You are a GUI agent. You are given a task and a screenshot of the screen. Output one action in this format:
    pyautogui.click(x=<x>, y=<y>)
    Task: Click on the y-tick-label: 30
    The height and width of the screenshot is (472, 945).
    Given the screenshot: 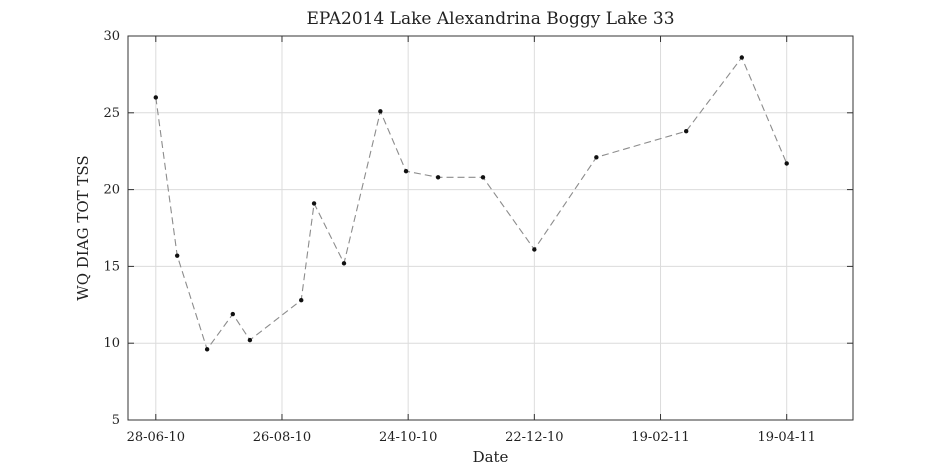 What is the action you would take?
    pyautogui.click(x=111, y=36)
    